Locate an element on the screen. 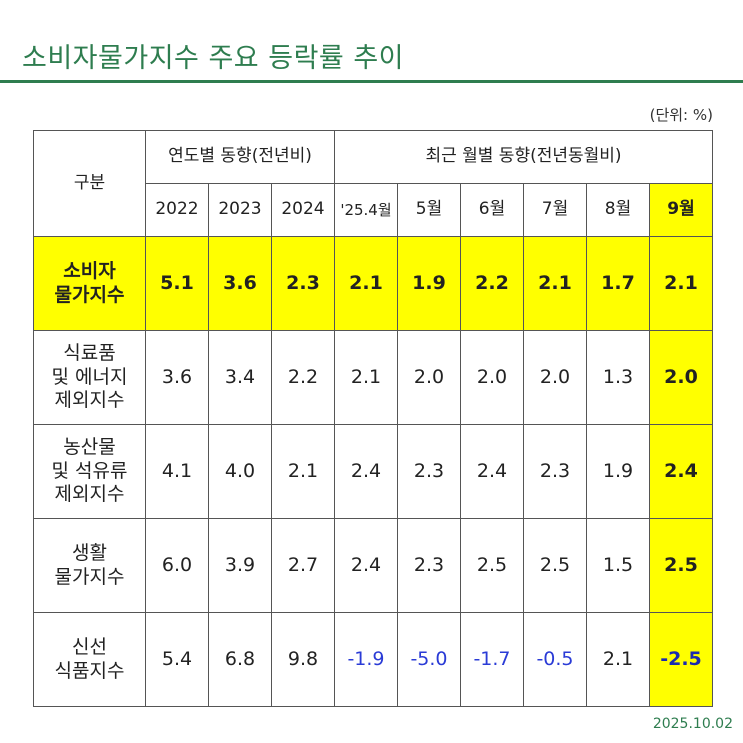 The height and width of the screenshot is (743, 743). table-cell: -1.7 is located at coordinates (492, 659).